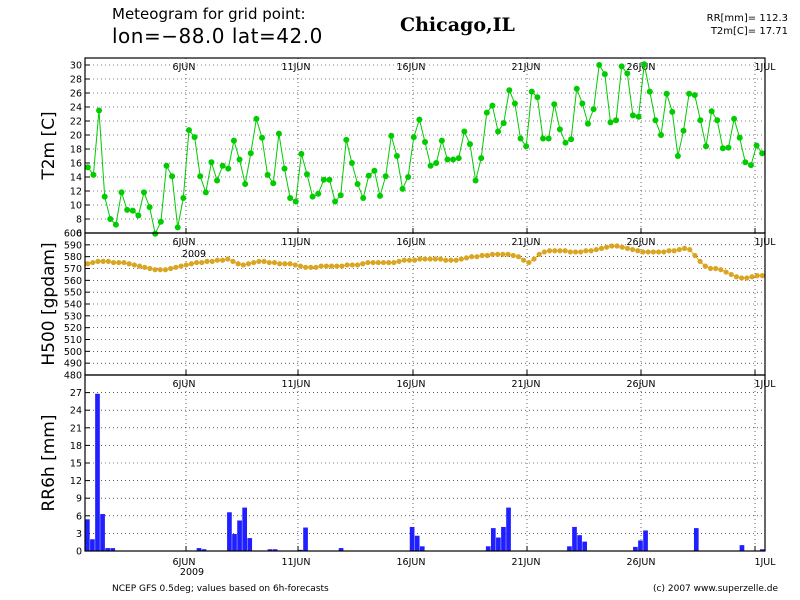 The image size is (800, 600). Describe the element at coordinates (411, 67) in the screenshot. I see `t2m-xtick-label: 16JUN` at that location.